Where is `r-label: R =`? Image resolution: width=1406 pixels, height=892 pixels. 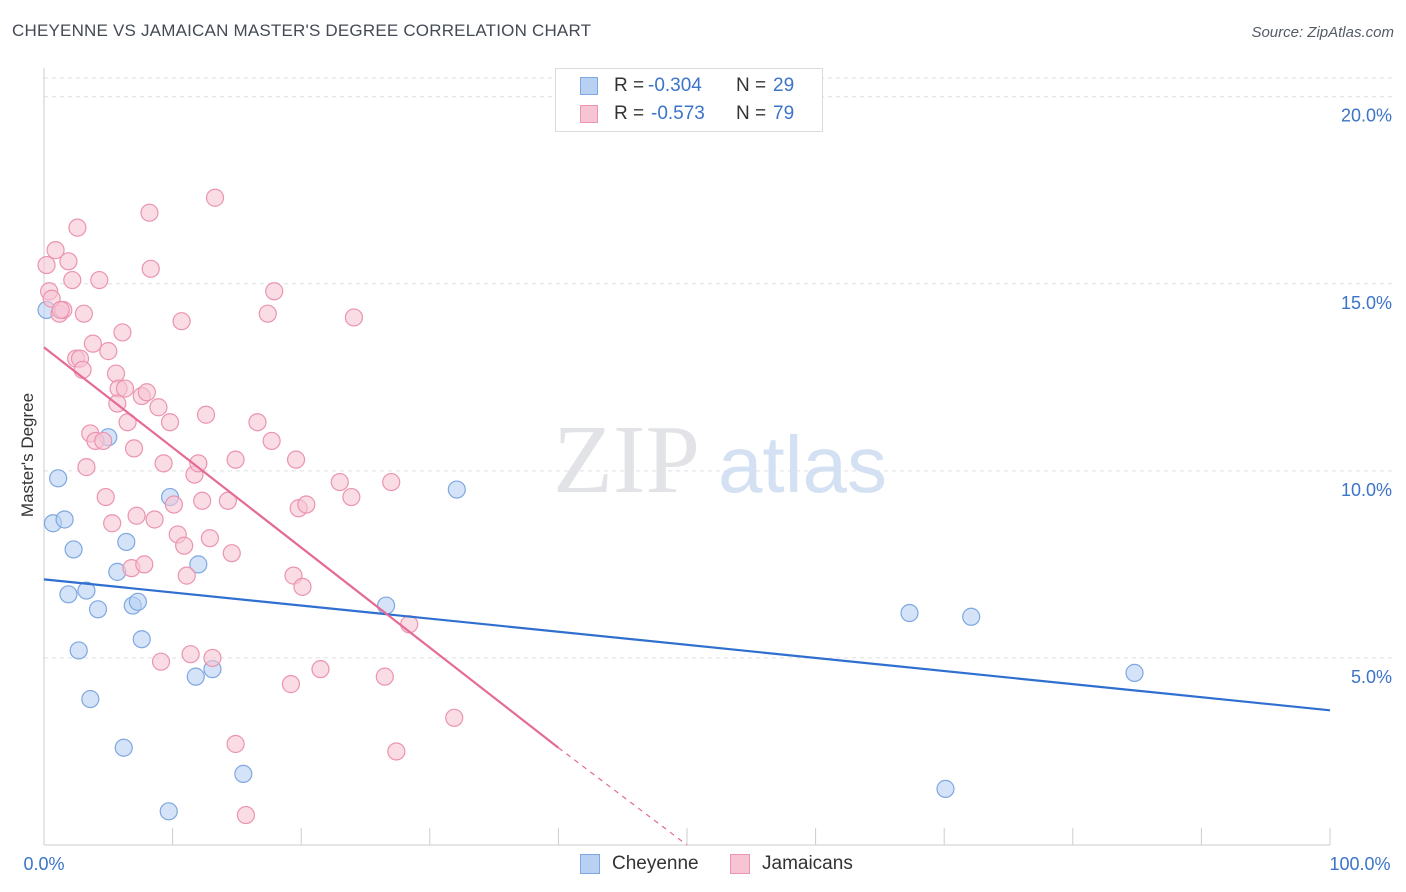
r-label: R = is located at coordinates (629, 113).